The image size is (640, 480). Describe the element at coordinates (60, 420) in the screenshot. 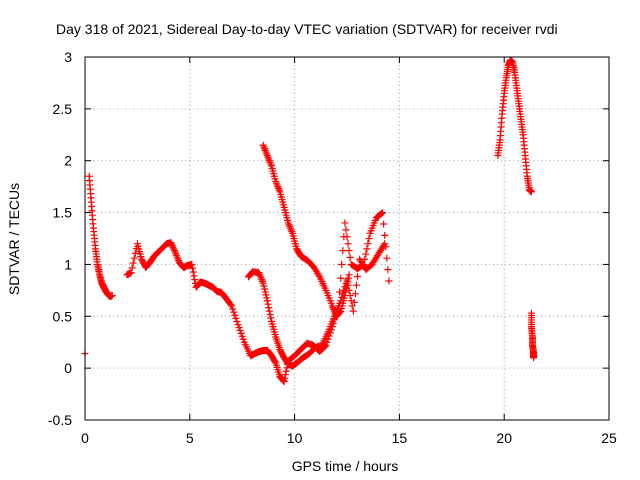

I see `y-tick-label: -0.5` at that location.